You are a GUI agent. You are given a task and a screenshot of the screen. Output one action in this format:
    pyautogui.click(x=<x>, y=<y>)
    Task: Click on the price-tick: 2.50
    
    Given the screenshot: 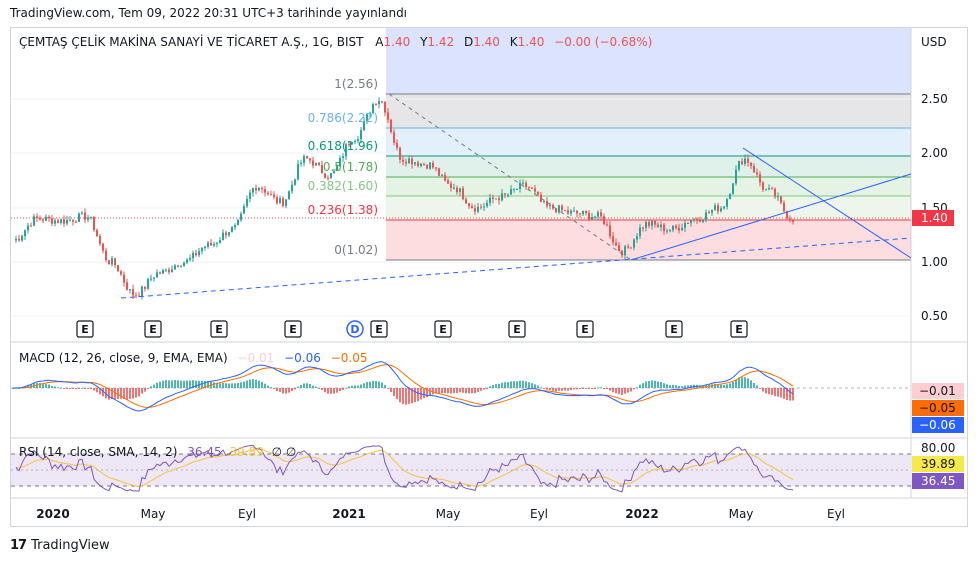 What is the action you would take?
    pyautogui.click(x=934, y=99)
    